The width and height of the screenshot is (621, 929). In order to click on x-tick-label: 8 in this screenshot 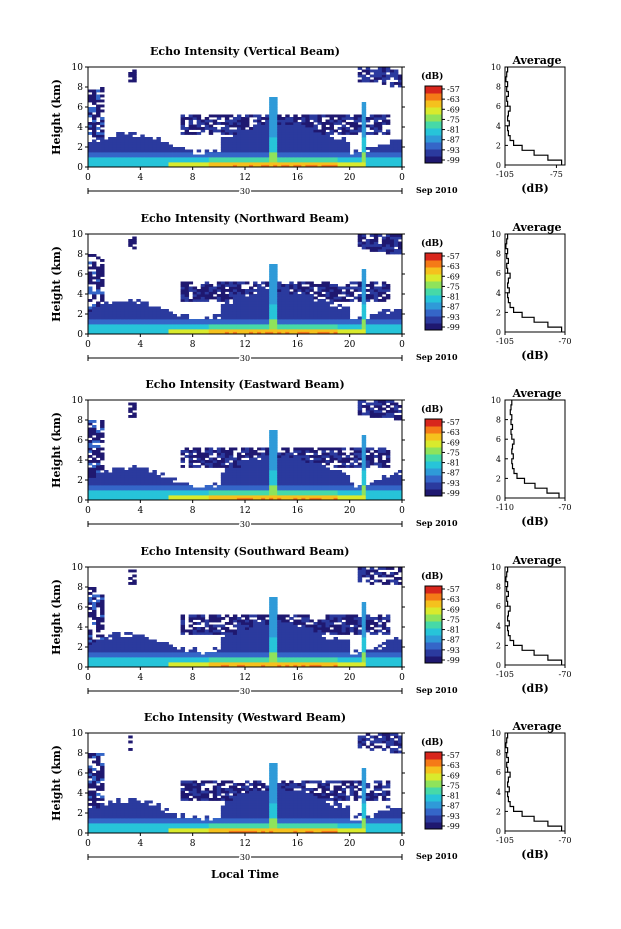, I will do `click(193, 345)`.